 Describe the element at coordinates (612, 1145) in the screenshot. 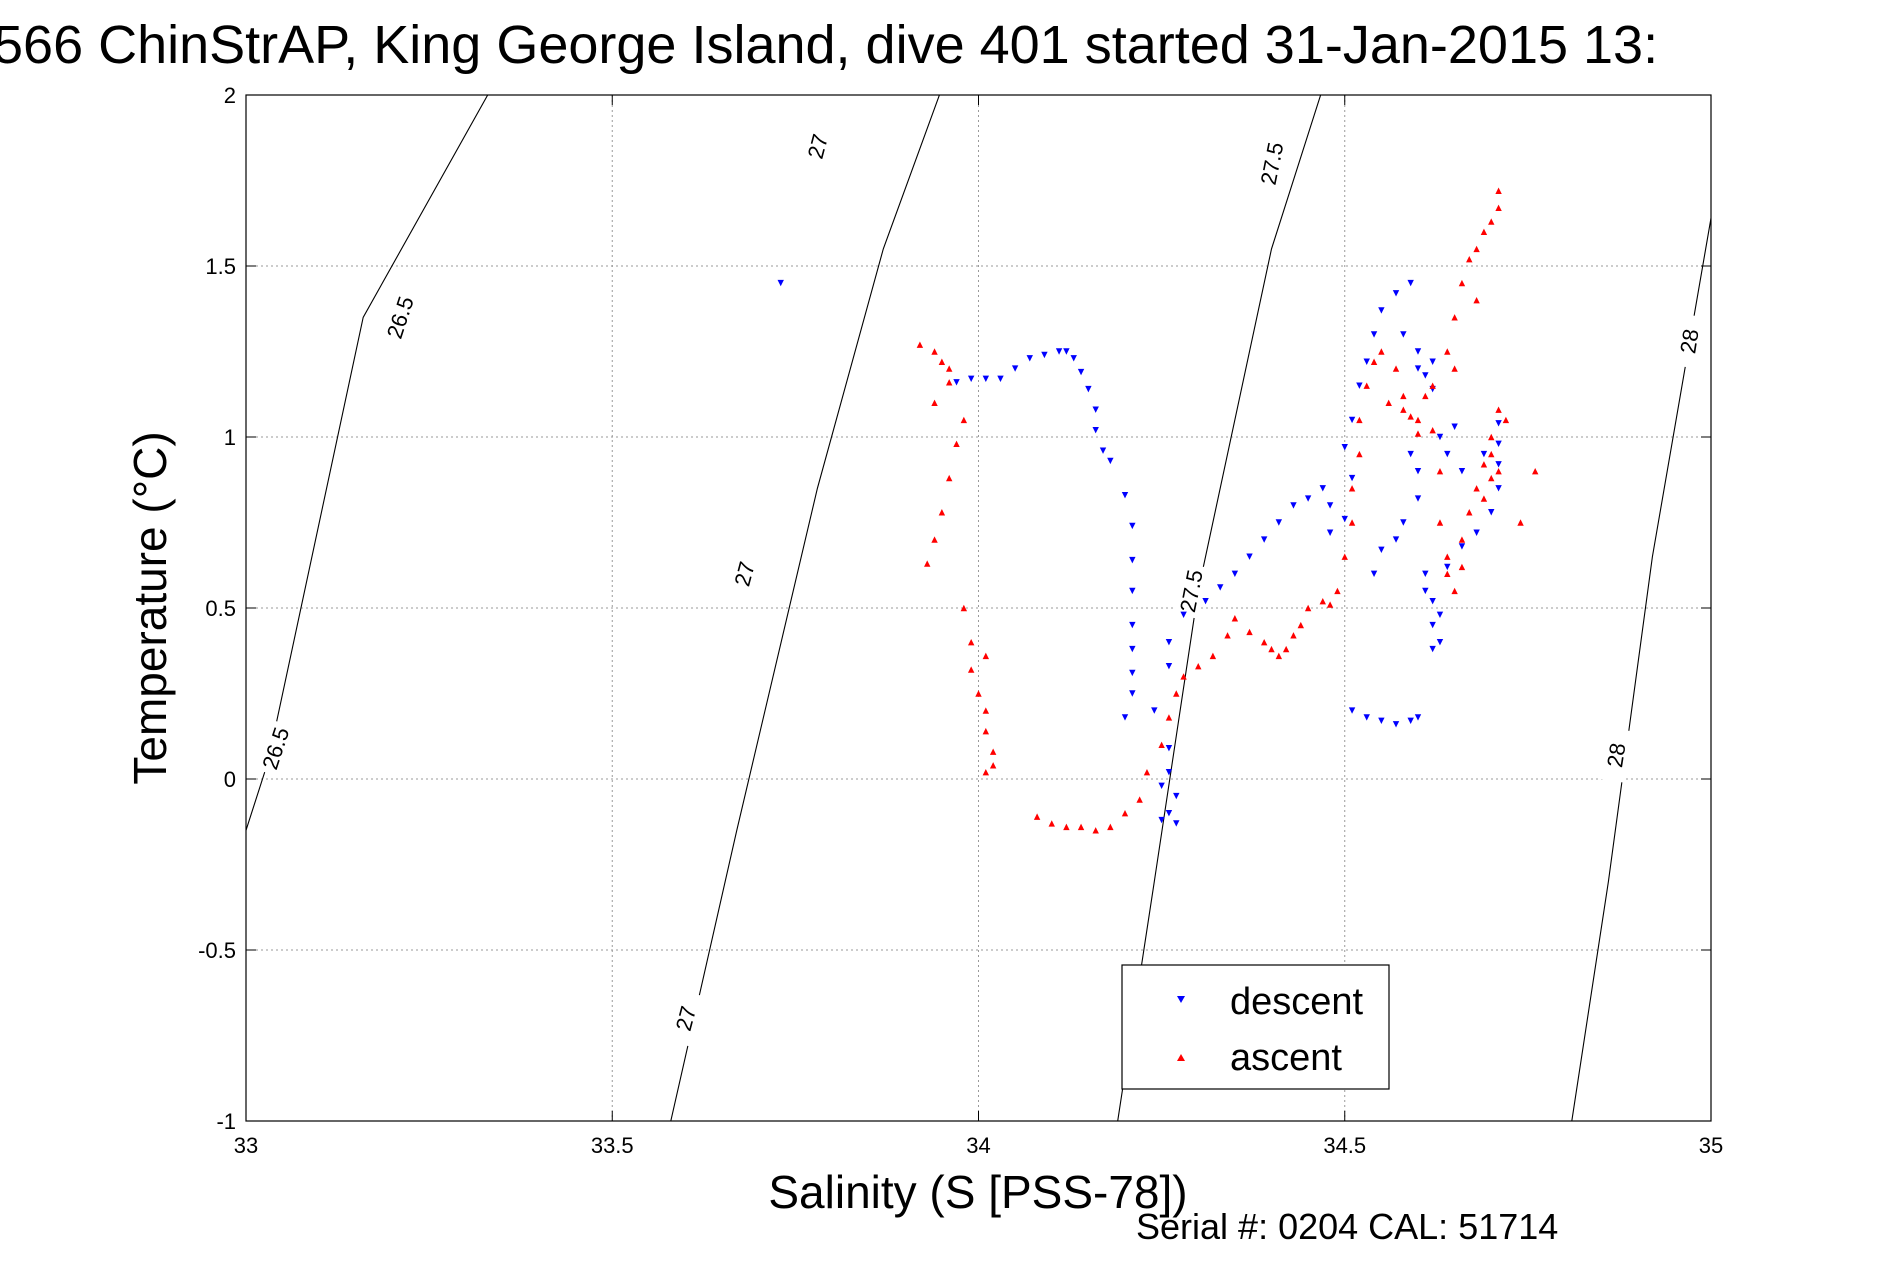

I see `x-tick-label: 33.5` at that location.